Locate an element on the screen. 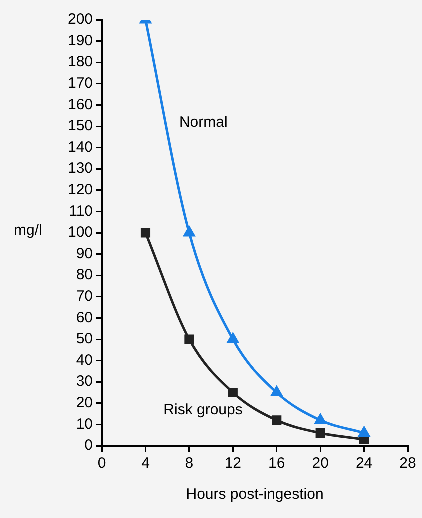 Image resolution: width=422 pixels, height=518 pixels. y-tick-label: 190 is located at coordinates (81, 41).